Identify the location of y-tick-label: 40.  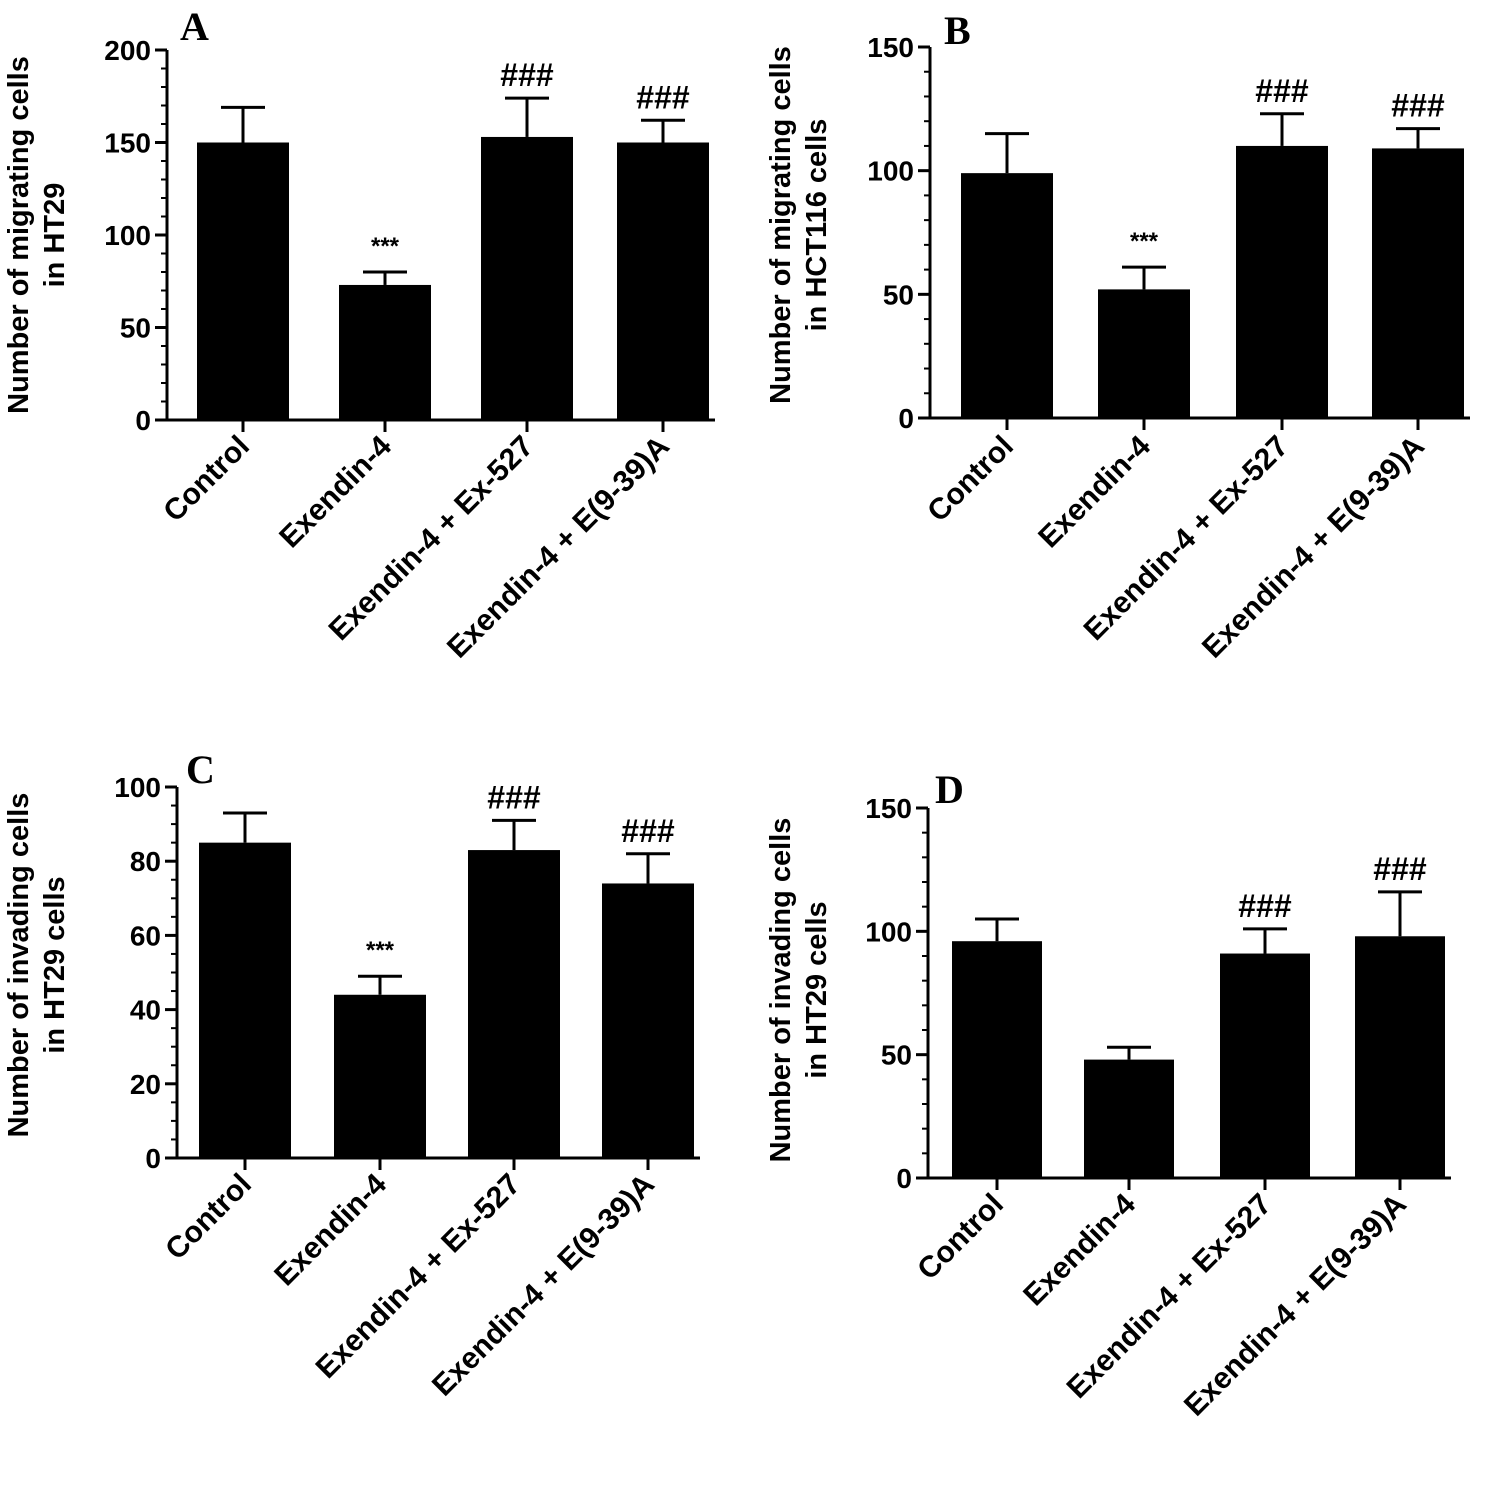
(145, 1010).